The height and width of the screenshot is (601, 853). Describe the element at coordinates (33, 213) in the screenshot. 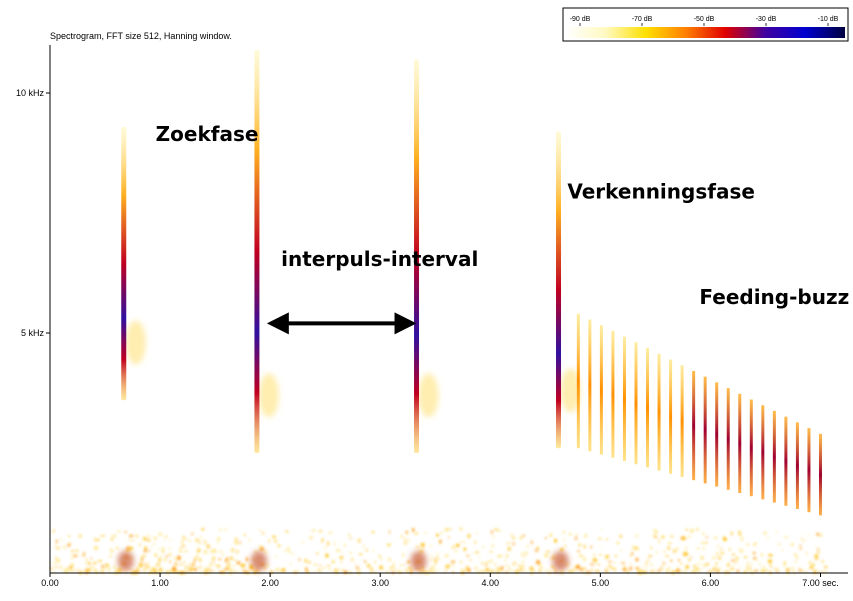

I see `y-axis-ticks: 5 kHz 10 kHz` at that location.